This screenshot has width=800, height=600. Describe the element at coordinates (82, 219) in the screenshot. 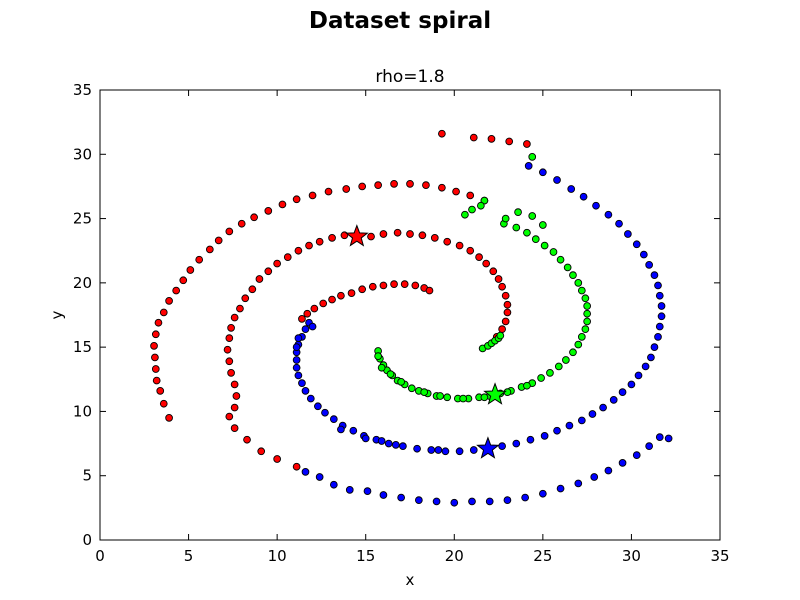

I see `y-tick-label: 25` at that location.